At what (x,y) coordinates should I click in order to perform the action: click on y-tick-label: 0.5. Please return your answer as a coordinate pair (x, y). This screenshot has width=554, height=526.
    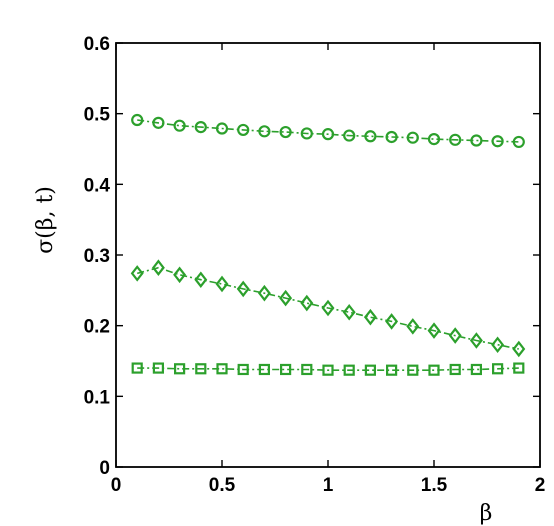
    Looking at the image, I should click on (97, 115).